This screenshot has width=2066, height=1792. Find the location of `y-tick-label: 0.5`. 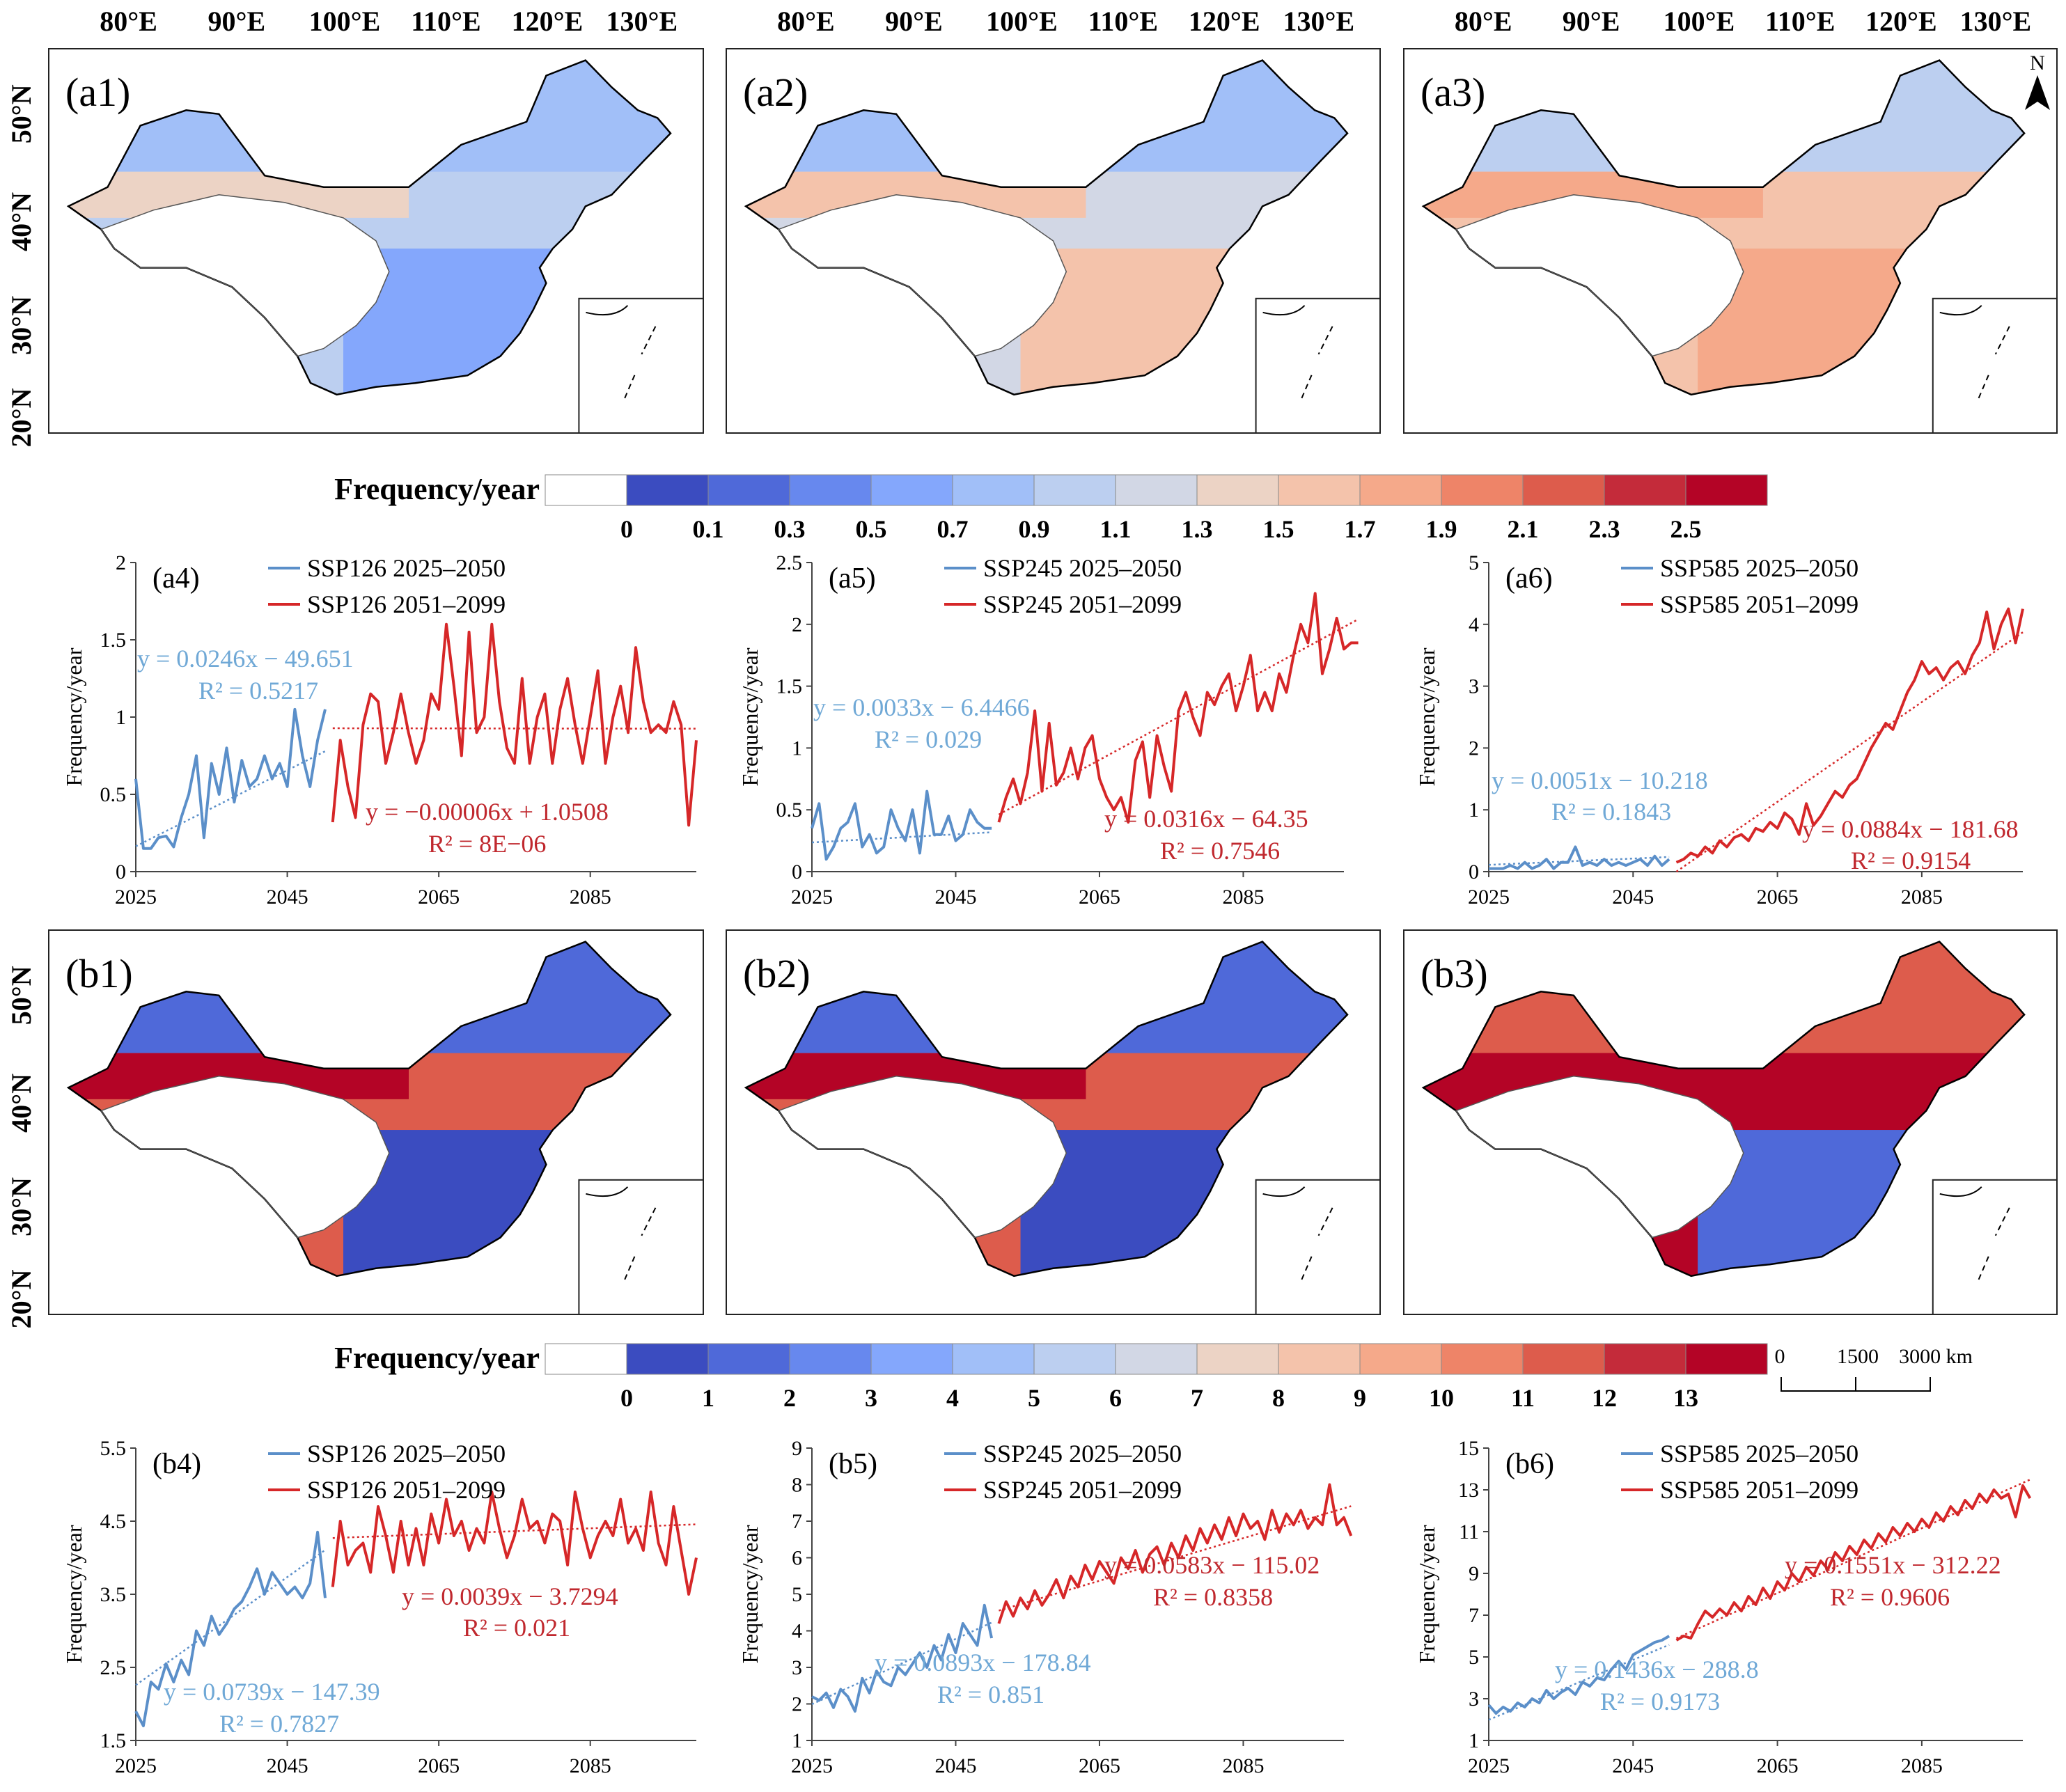

y-tick-label: 0.5 is located at coordinates (790, 810).